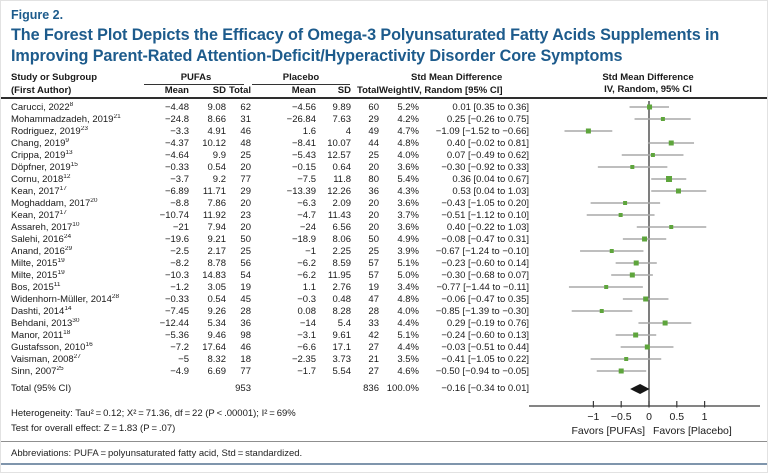 The width and height of the screenshot is (768, 473). What do you see at coordinates (39, 191) in the screenshot?
I see `study-name: Kean, 201717` at bounding box center [39, 191].